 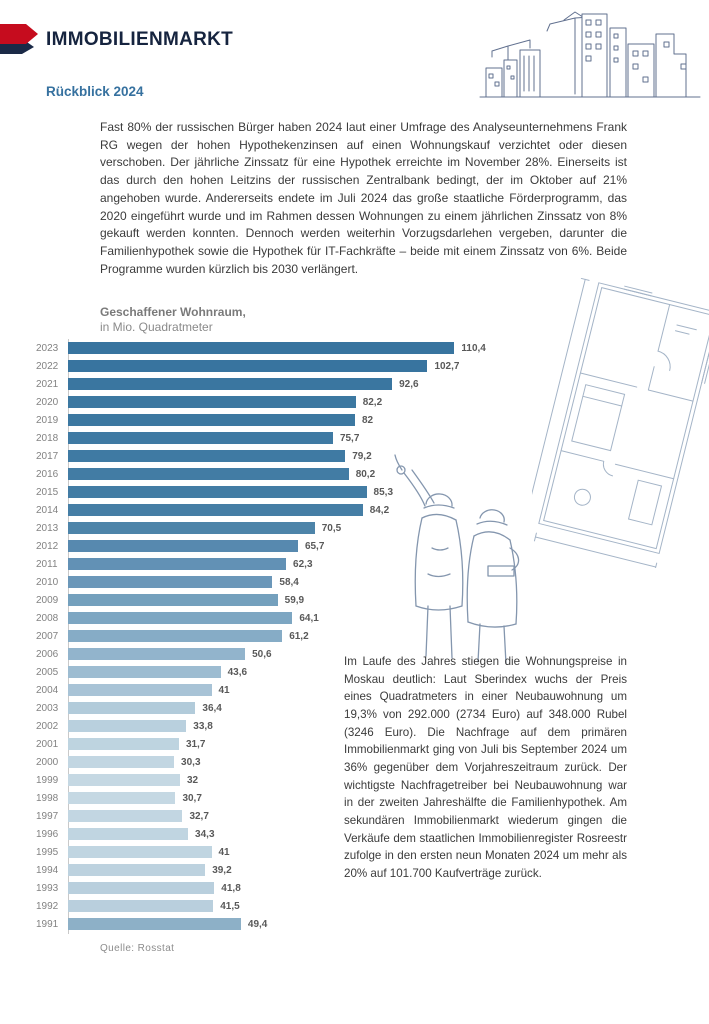 What do you see at coordinates (47, 744) in the screenshot?
I see `bar-year-label: 2001` at bounding box center [47, 744].